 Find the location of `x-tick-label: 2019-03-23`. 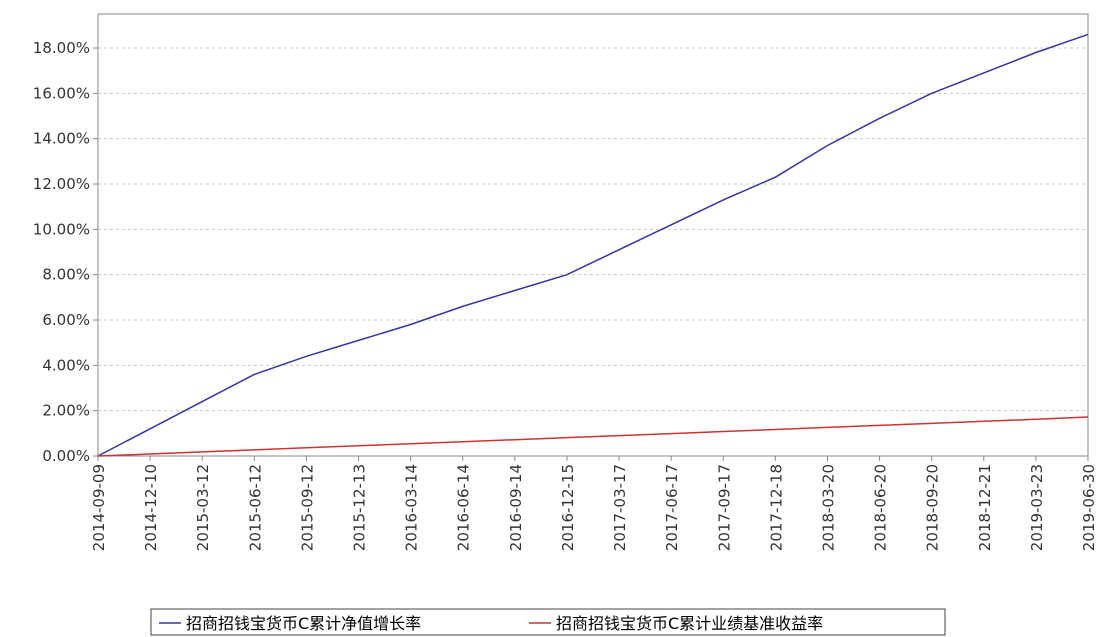

x-tick-label: 2019-03-23 is located at coordinates (1037, 507).